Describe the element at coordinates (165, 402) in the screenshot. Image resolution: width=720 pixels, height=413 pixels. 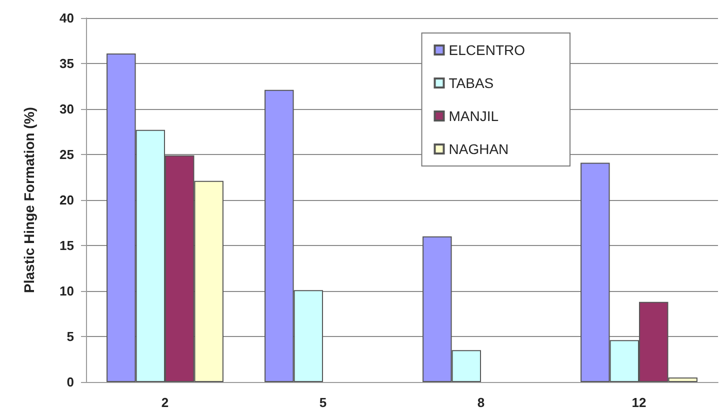
I see `x-tick-label: 2` at that location.